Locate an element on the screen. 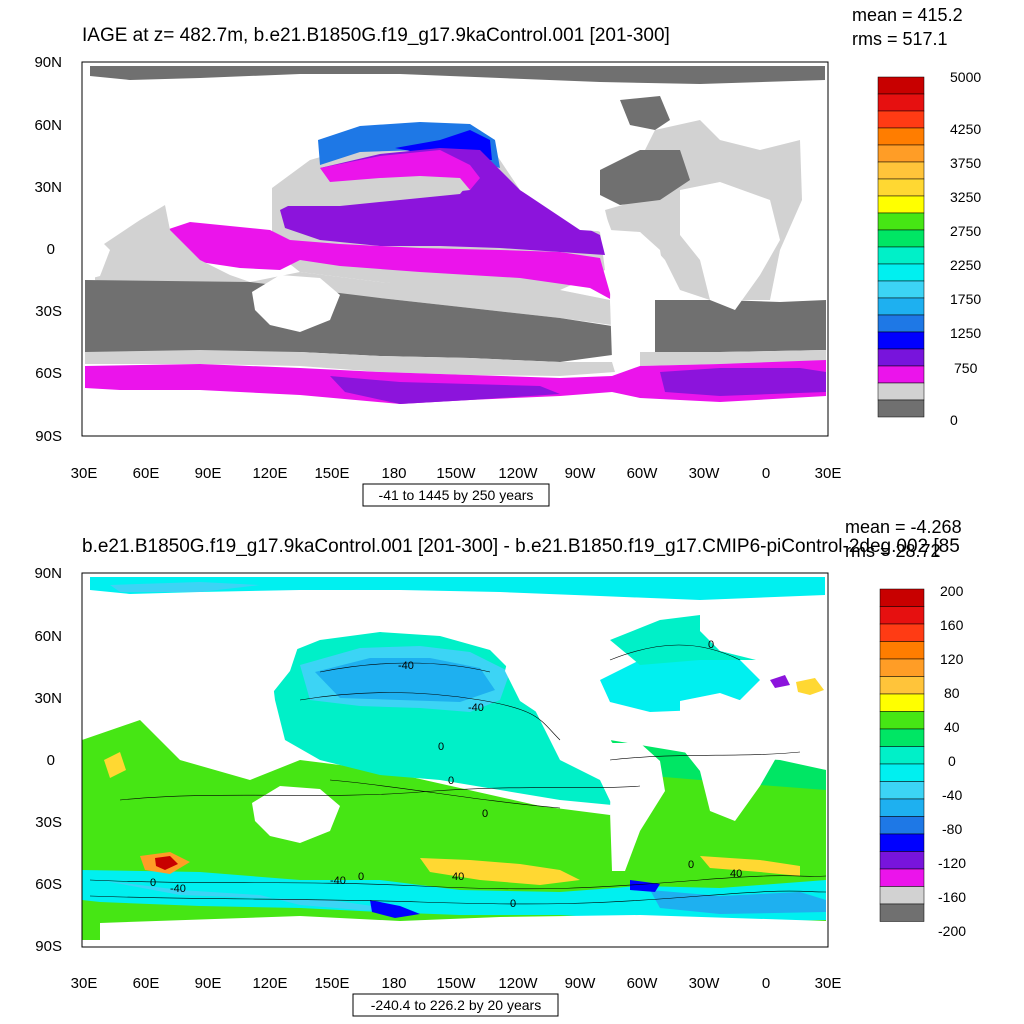  x-tick: 120E is located at coordinates (269, 473).